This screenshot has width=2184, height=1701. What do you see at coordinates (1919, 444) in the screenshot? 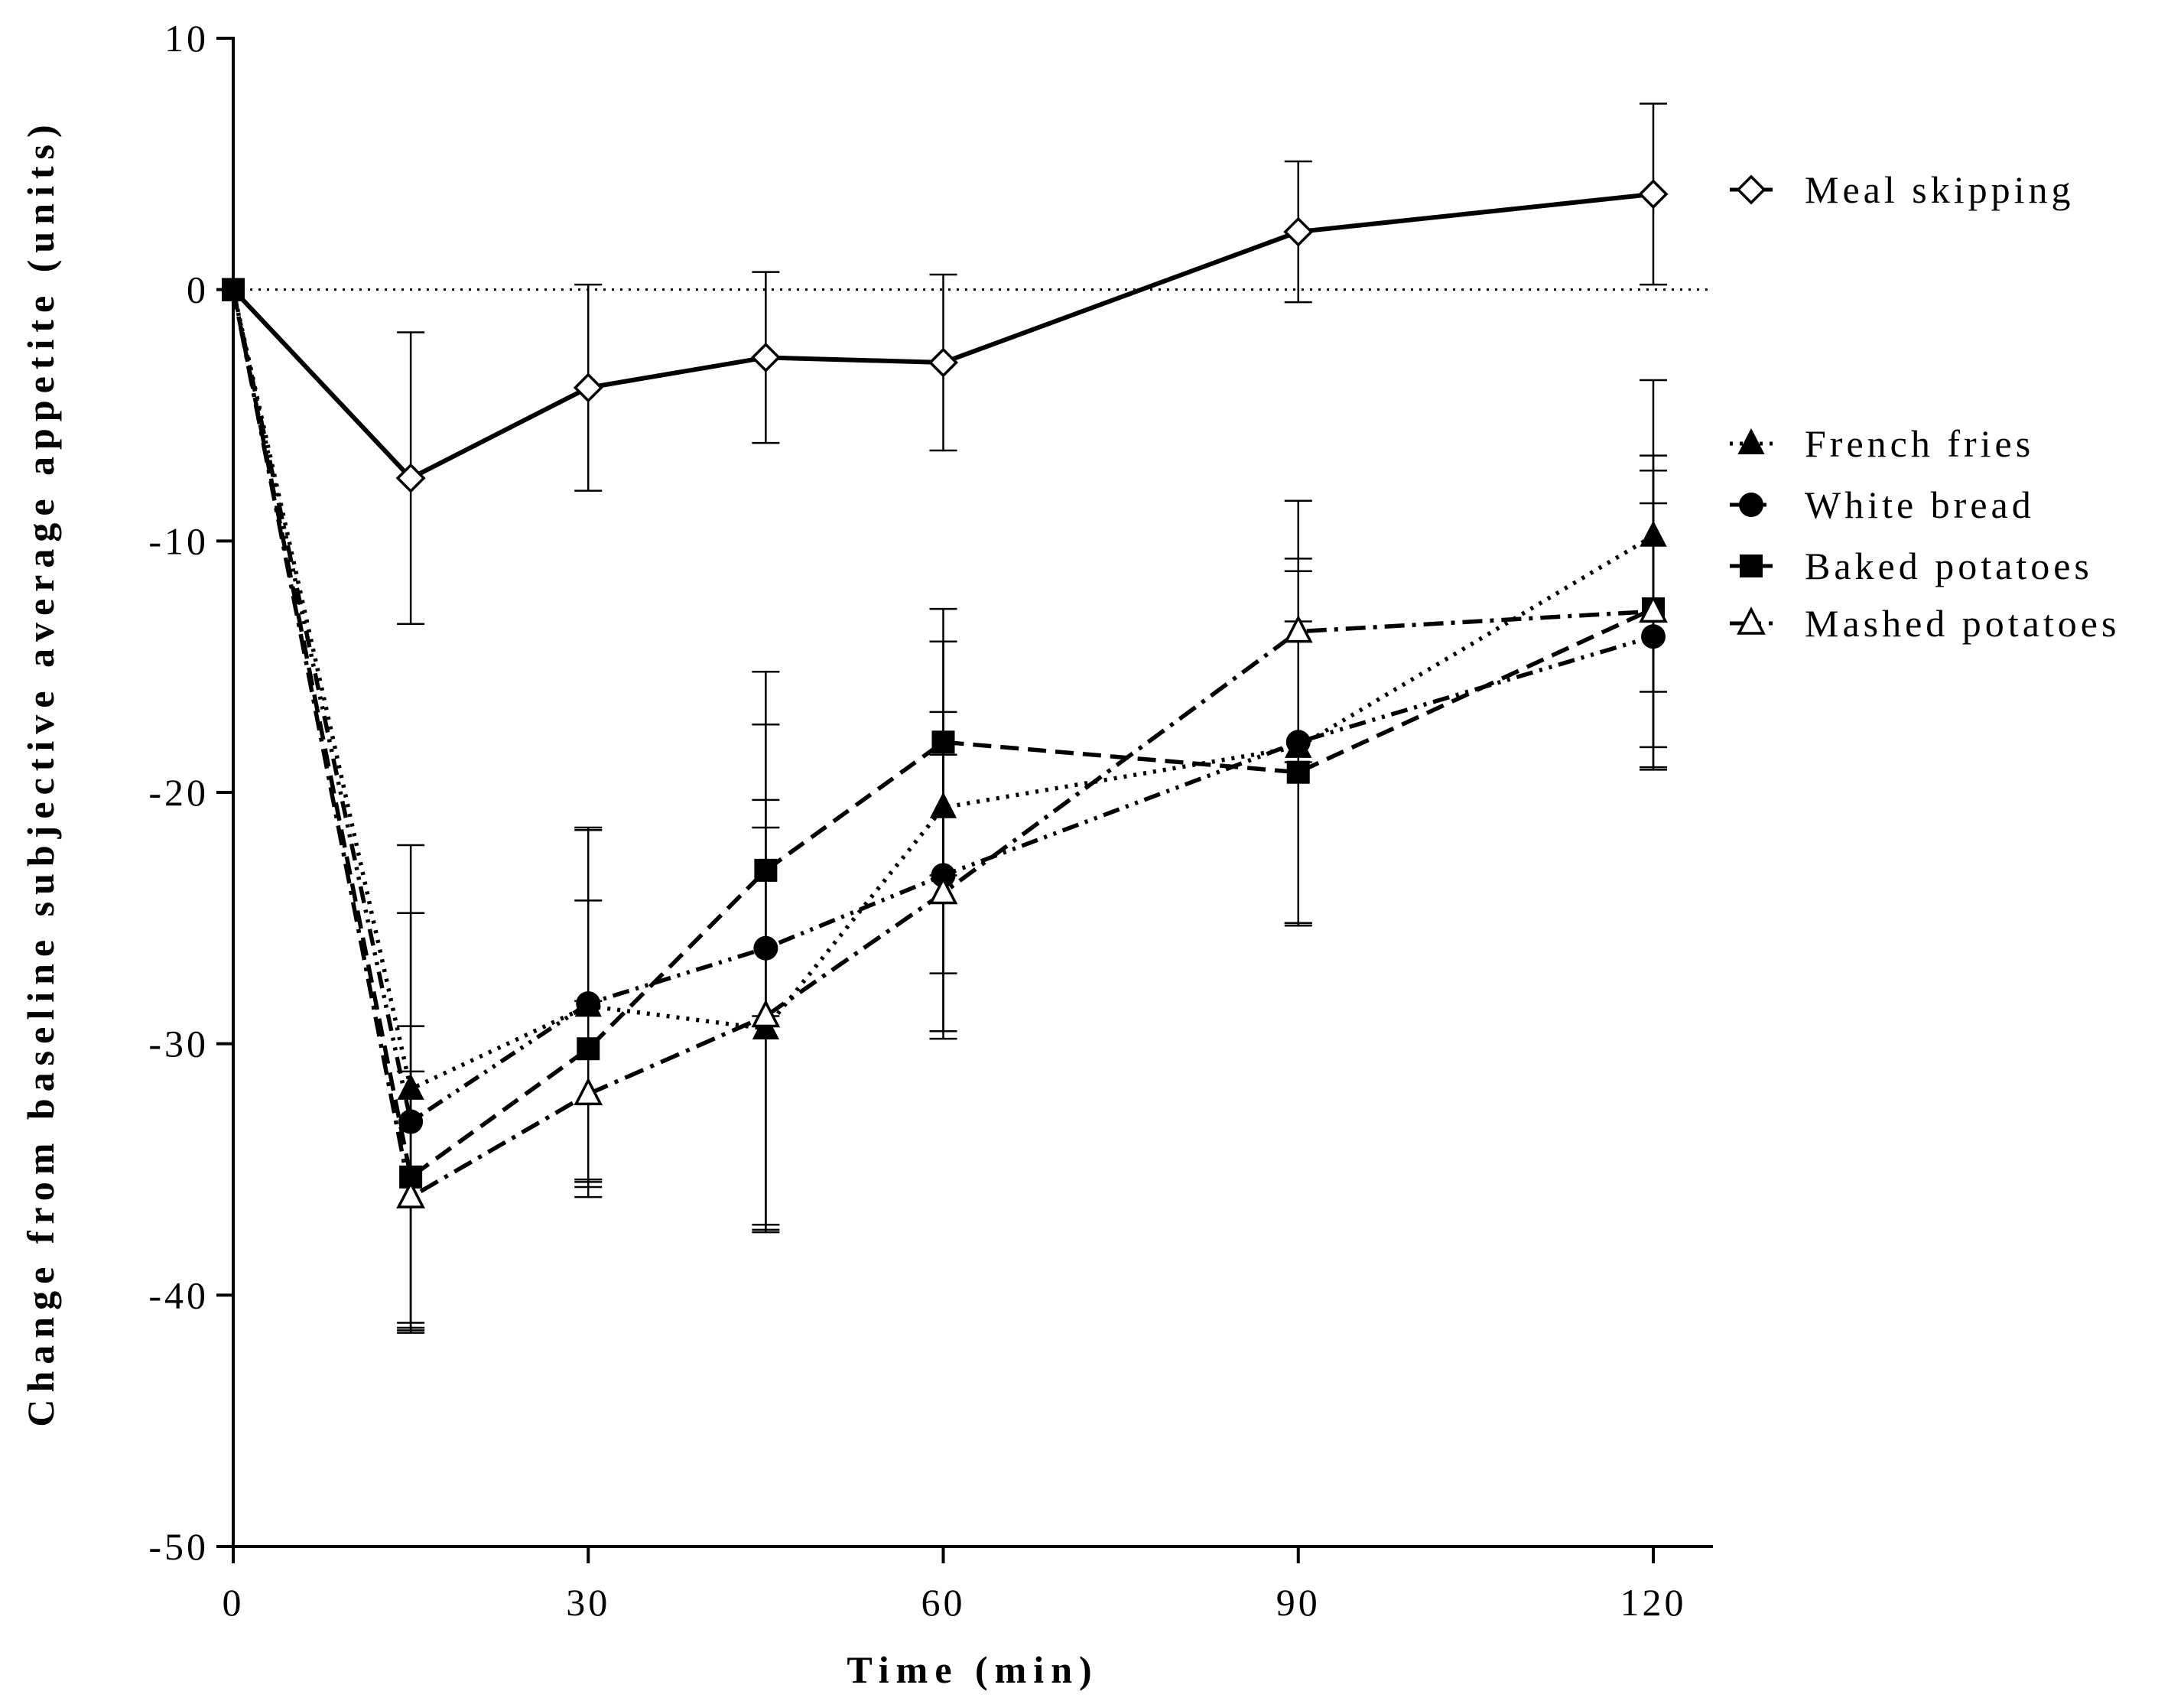
I see `legend-label: French fries` at bounding box center [1919, 444].